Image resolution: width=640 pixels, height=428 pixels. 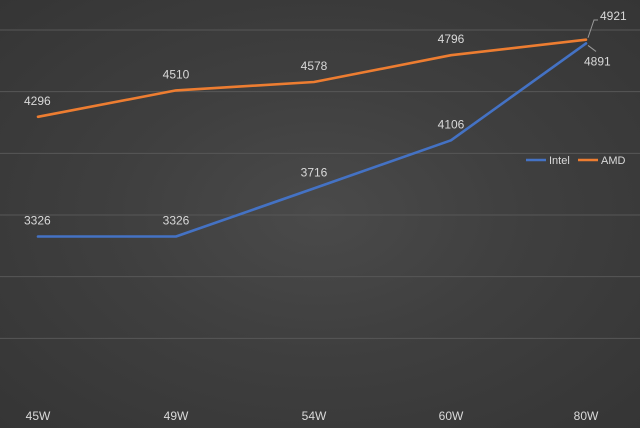 I want to click on legend-label-amd: AMD, so click(x=613, y=161).